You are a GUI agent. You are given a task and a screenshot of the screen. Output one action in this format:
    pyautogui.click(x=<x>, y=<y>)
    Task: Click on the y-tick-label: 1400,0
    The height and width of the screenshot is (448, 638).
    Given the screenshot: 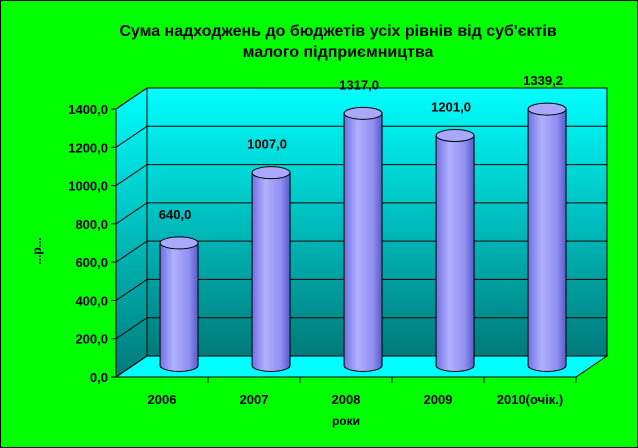 What is the action you would take?
    pyautogui.click(x=88, y=109)
    